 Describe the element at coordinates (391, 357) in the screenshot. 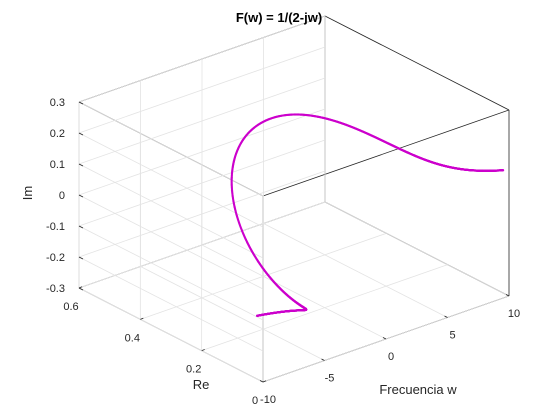

I see `x-tick-label: 0` at that location.